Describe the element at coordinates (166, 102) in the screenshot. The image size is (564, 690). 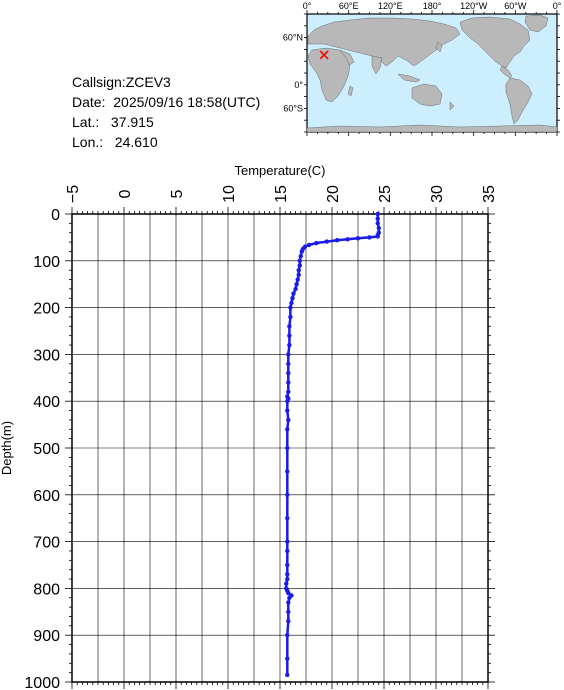
I see `date-text: Date: 2025/09/16 18:58(UTC)` at that location.